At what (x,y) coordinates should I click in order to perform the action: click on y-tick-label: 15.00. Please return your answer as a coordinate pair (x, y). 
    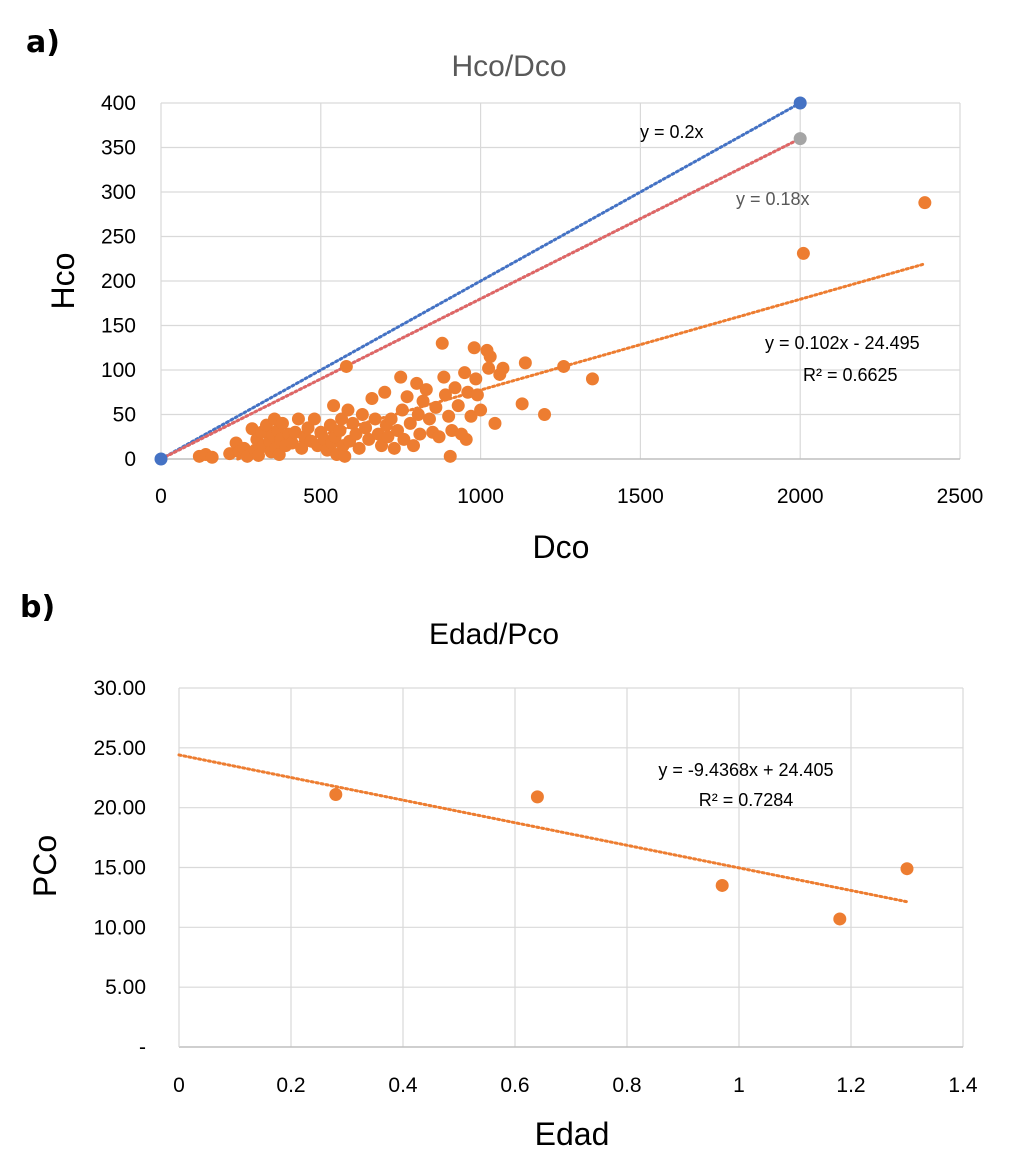
    Looking at the image, I should click on (119, 868).